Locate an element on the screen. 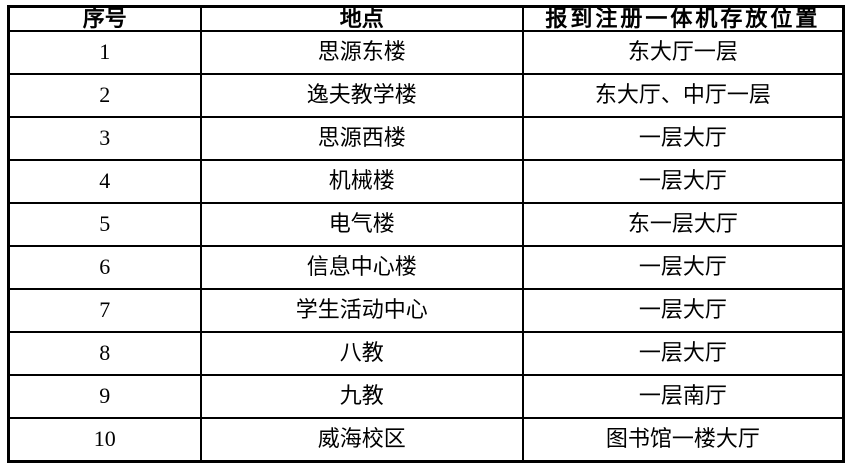 This screenshot has width=854, height=470. table-row: 8 八教 一层大厅 is located at coordinates (426, 353).